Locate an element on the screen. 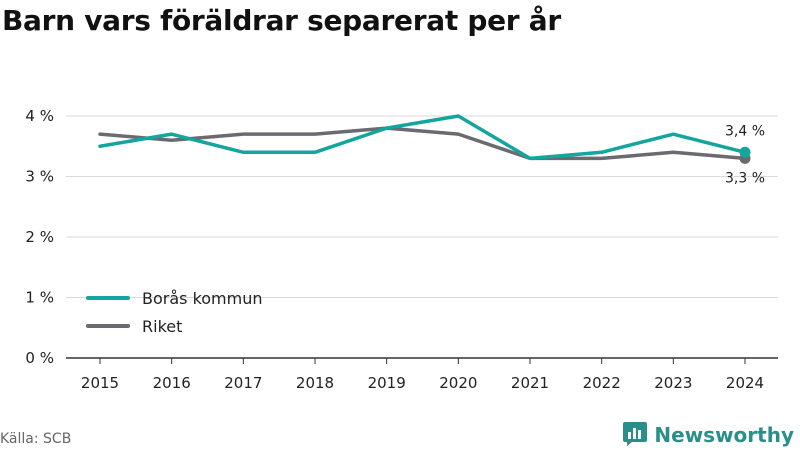  end-label-boras: 3,4 % is located at coordinates (745, 131).